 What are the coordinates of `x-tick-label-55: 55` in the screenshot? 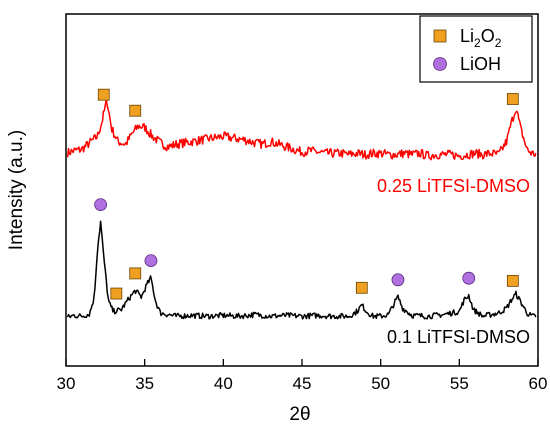 It's located at (459, 383).